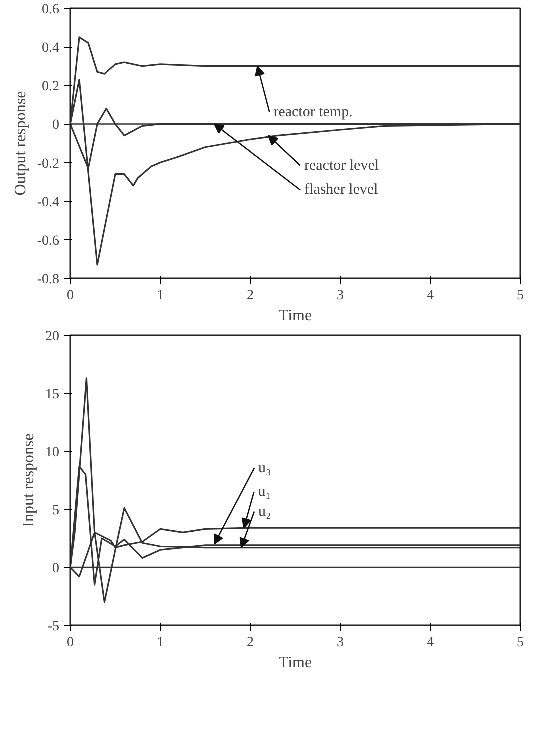 Image resolution: width=540 pixels, height=734 pixels. I want to click on annotation: flasher level, so click(341, 190).